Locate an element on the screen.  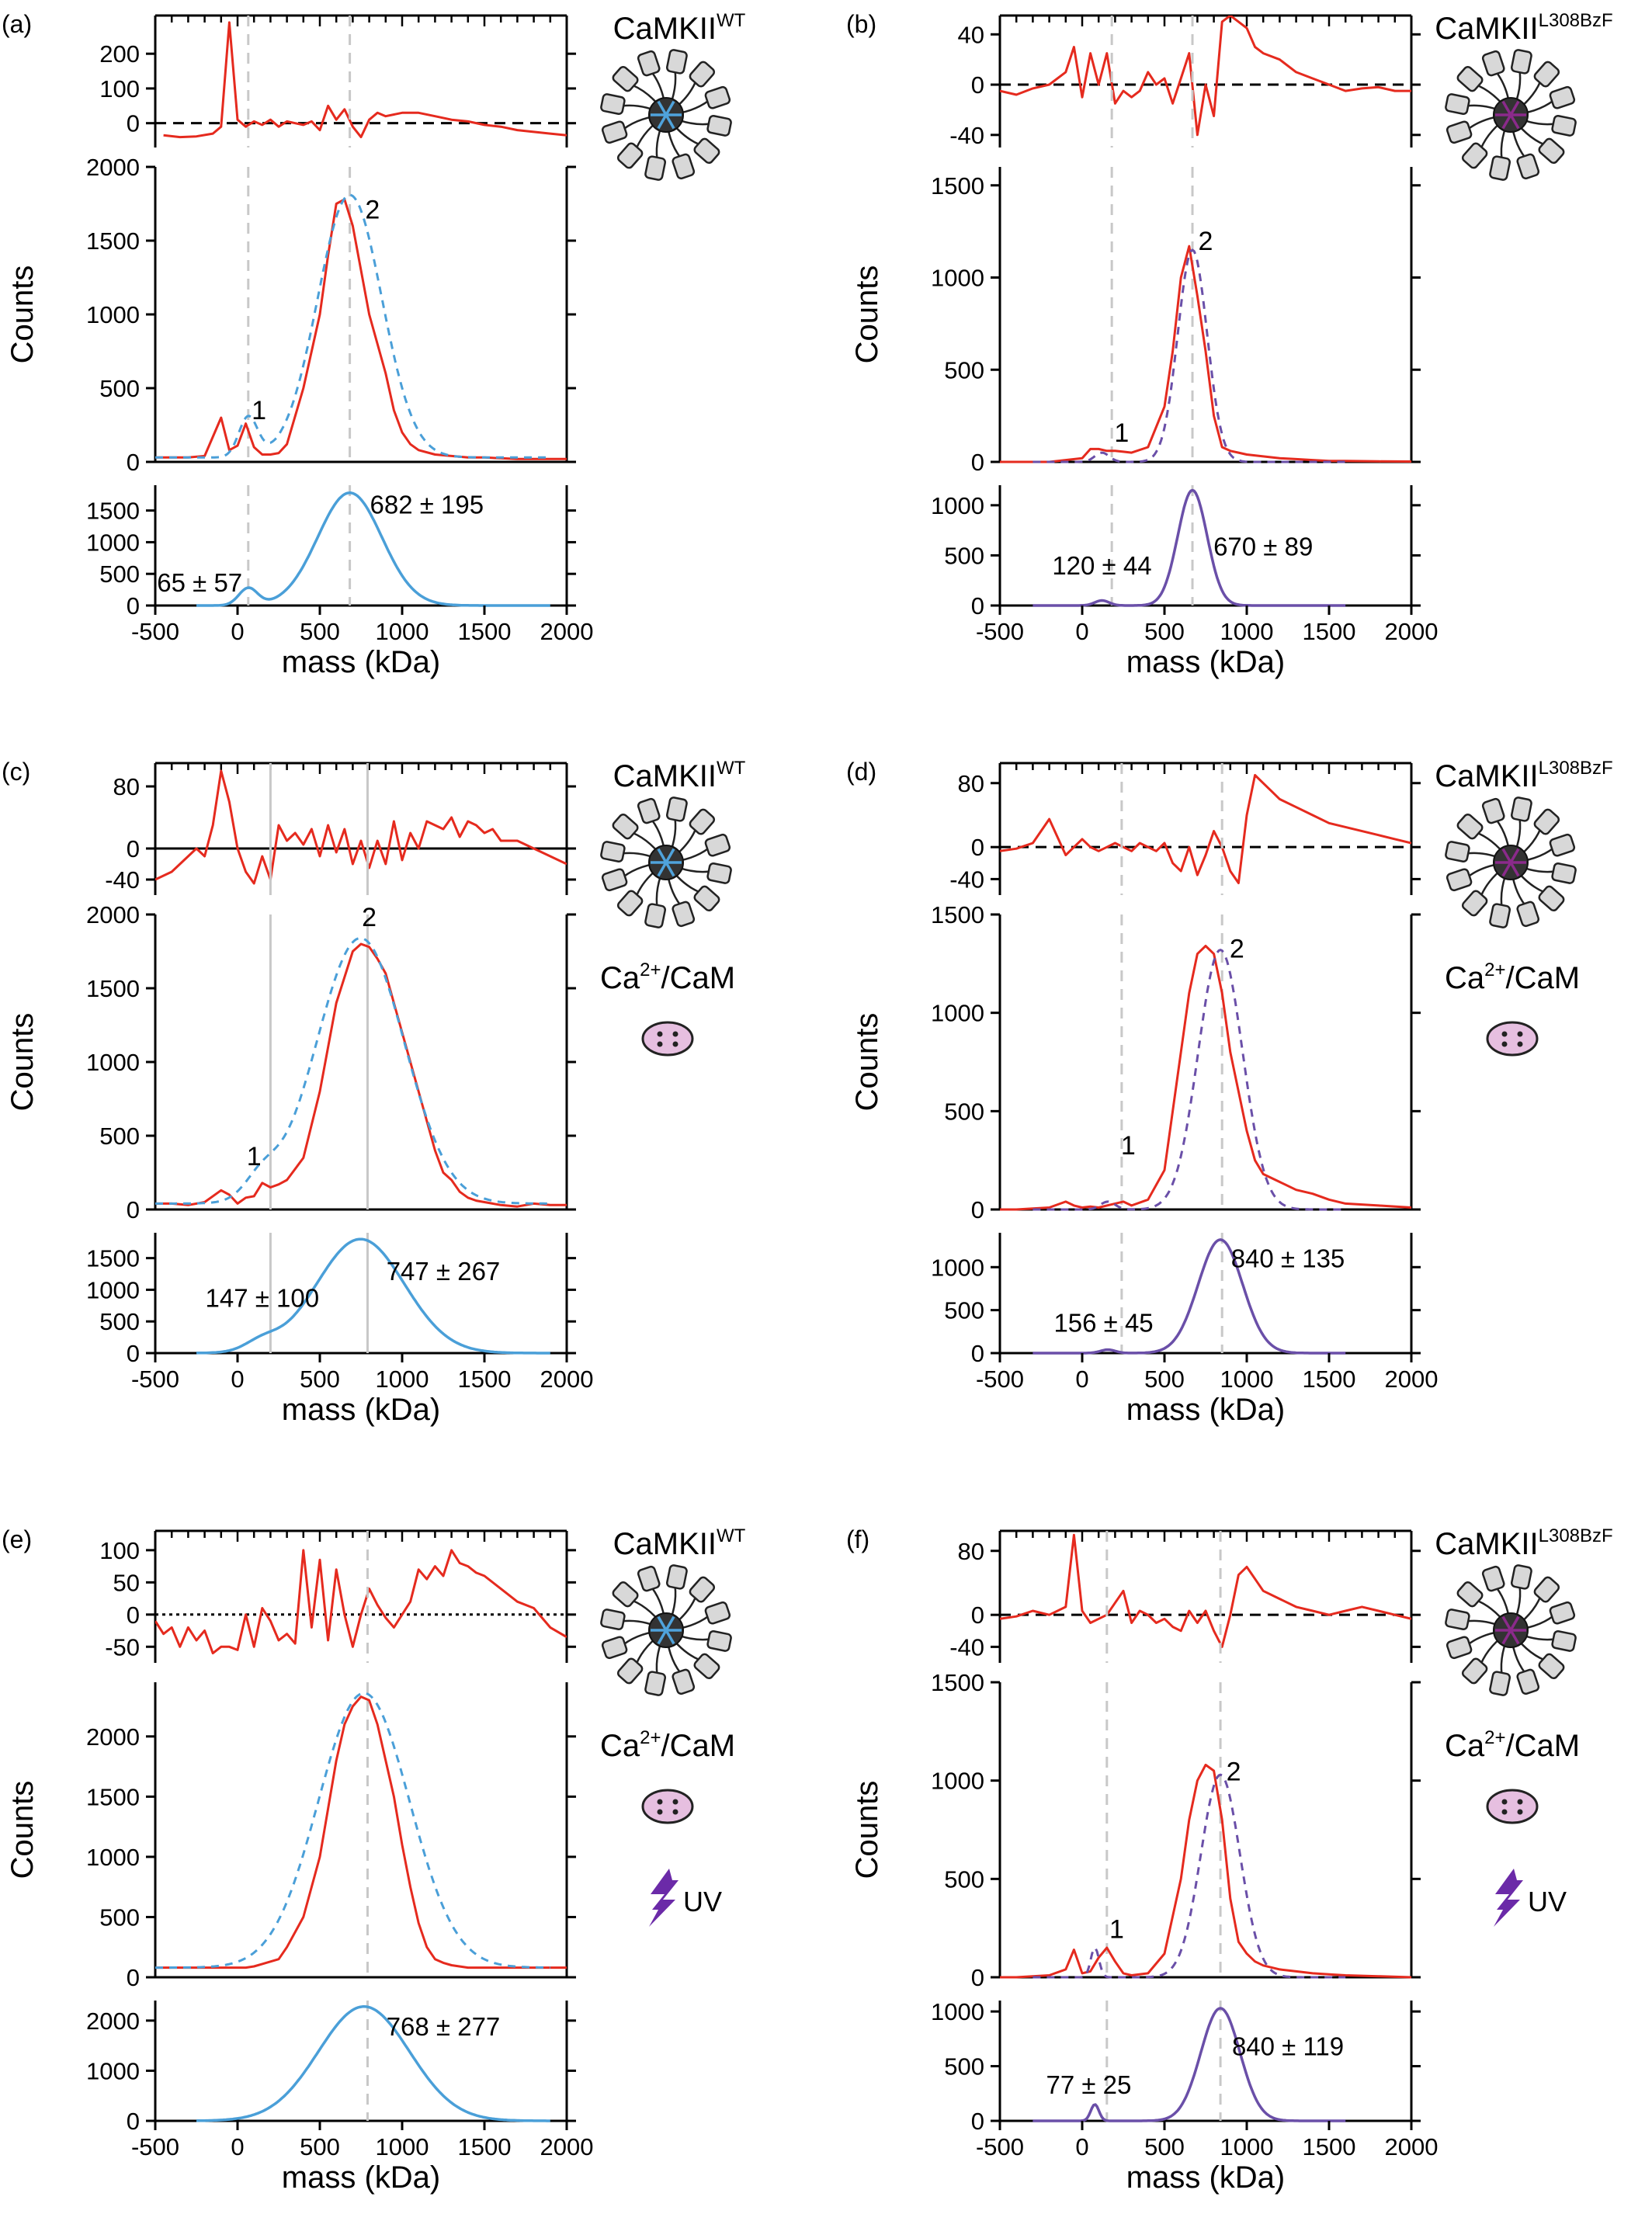
residual-tick-label: 100 is located at coordinates (119, 1550).